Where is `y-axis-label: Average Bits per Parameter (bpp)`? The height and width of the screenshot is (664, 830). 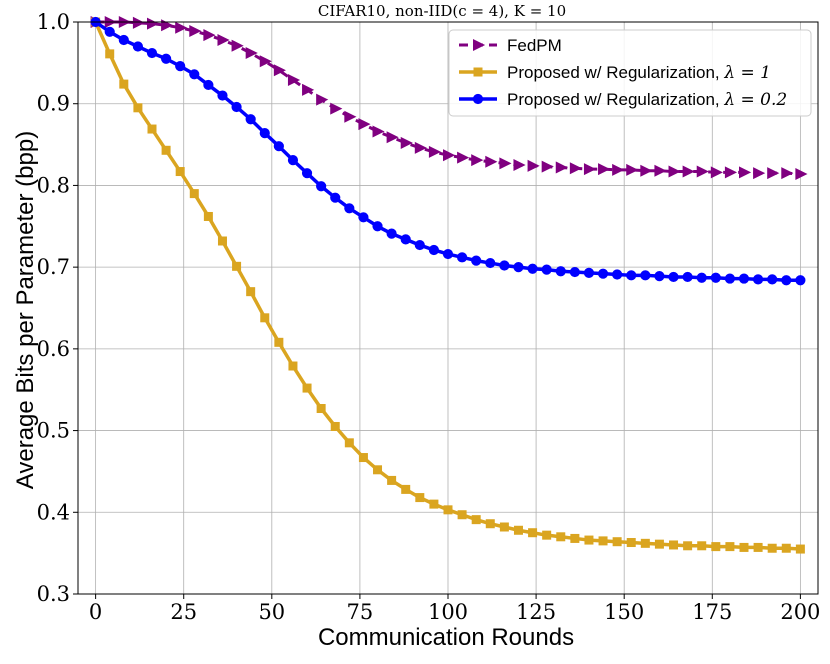
y-axis-label: Average Bits per Parameter (bpp) is located at coordinates (25, 310).